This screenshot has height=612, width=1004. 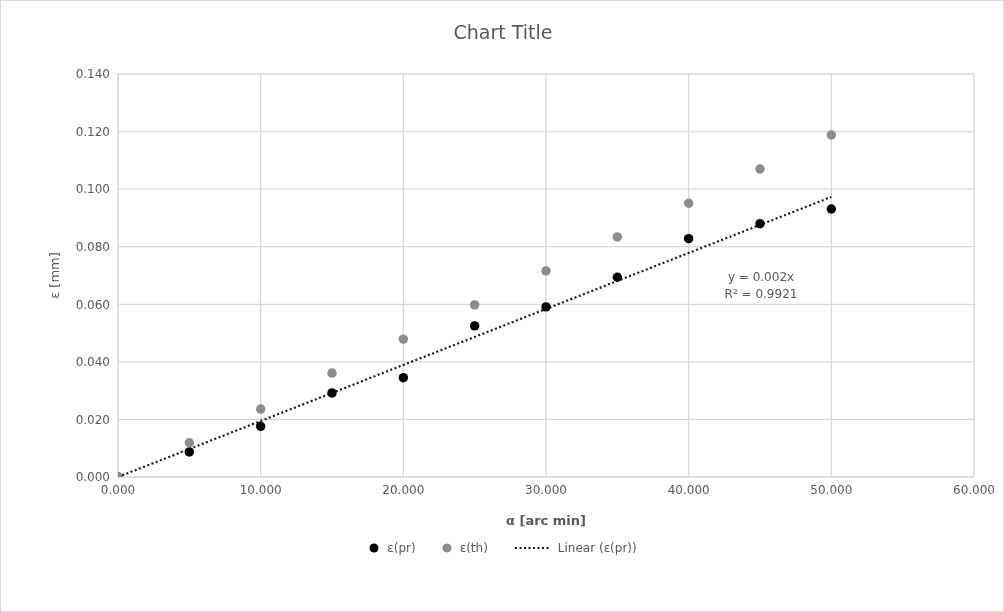 I want to click on chart-title: Chart Title, so click(x=503, y=32).